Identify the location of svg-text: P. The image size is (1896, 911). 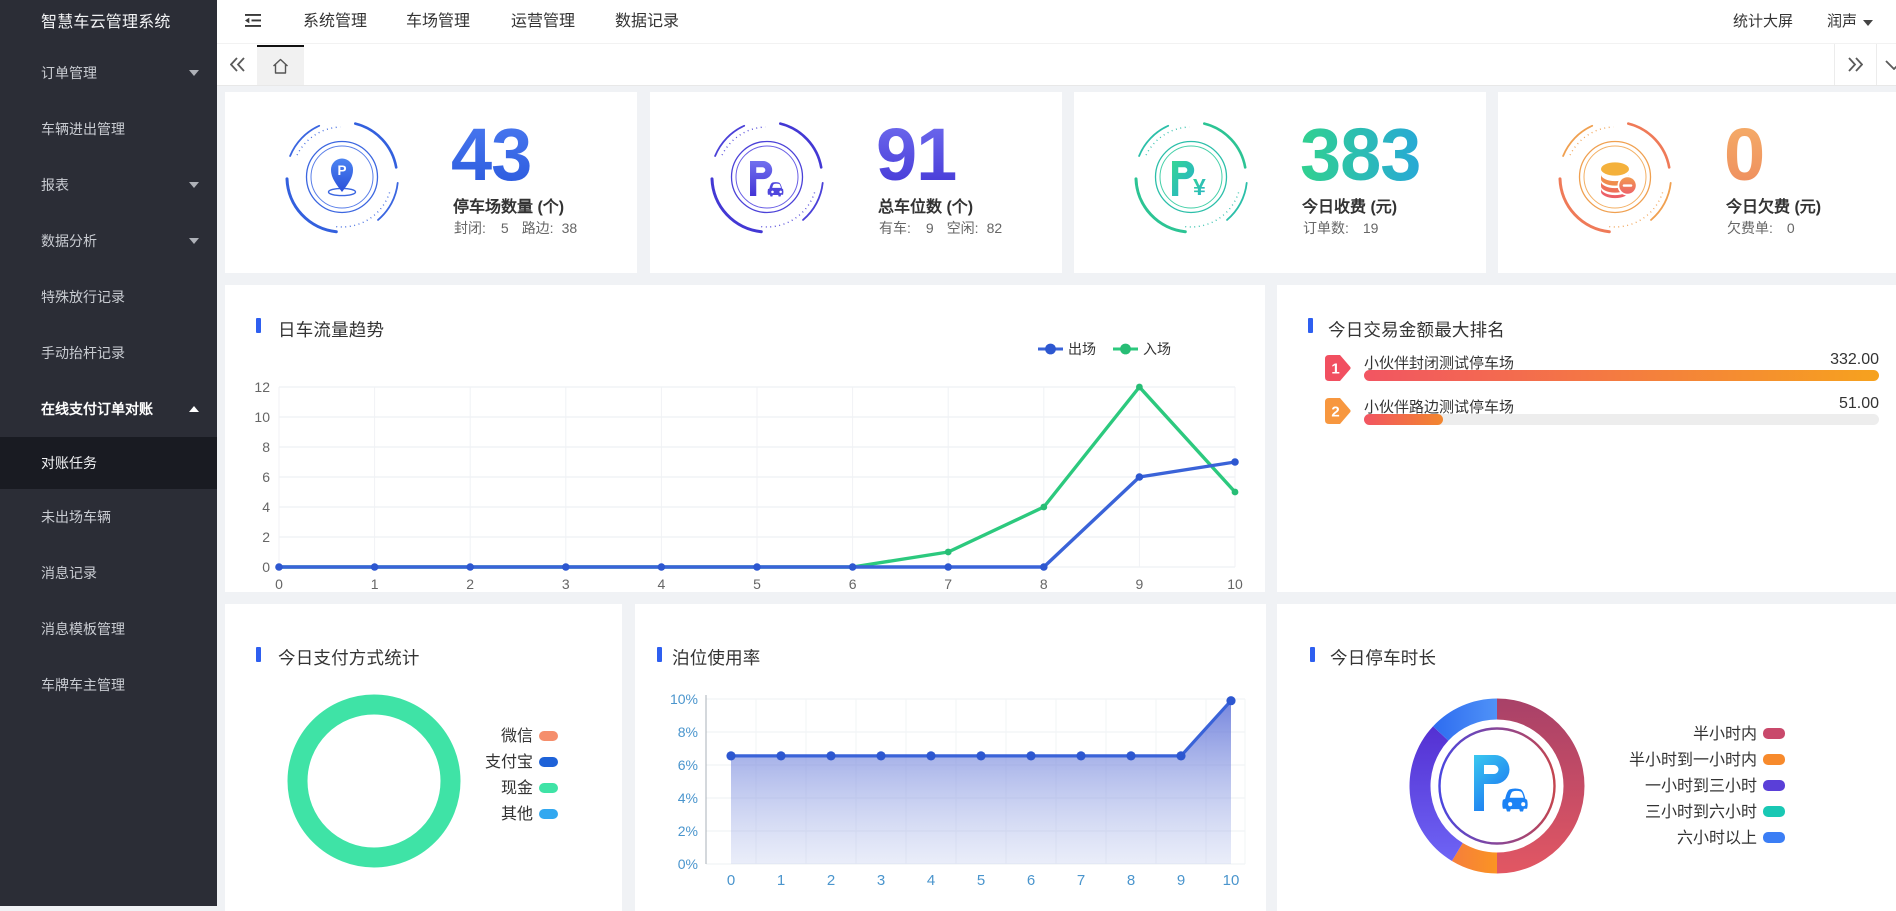
(341, 170).